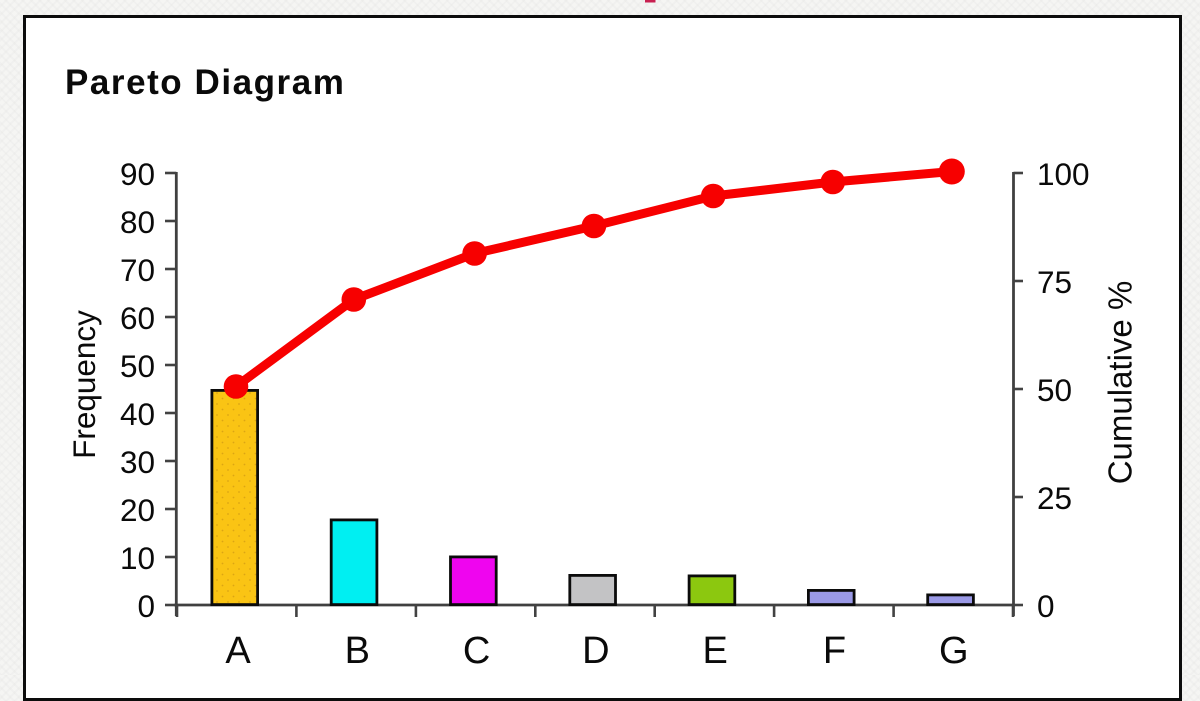  I want to click on svg-text: Pareto Diagram, so click(205, 82).